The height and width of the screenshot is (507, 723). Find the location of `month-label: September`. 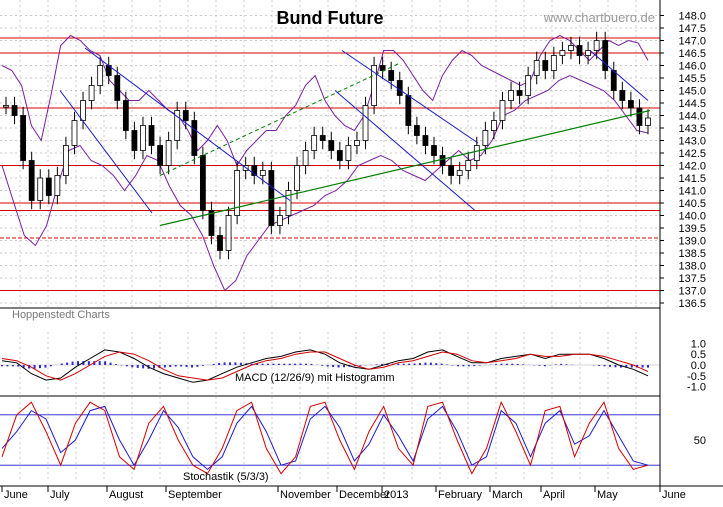

month-label: September is located at coordinates (195, 495).